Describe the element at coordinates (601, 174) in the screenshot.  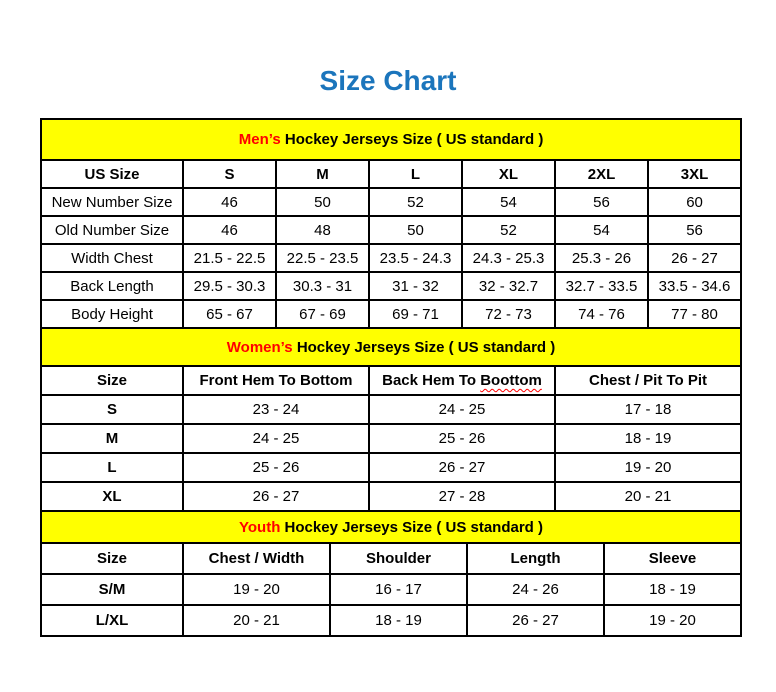
I see `column-header-2xl: 2XL` at that location.